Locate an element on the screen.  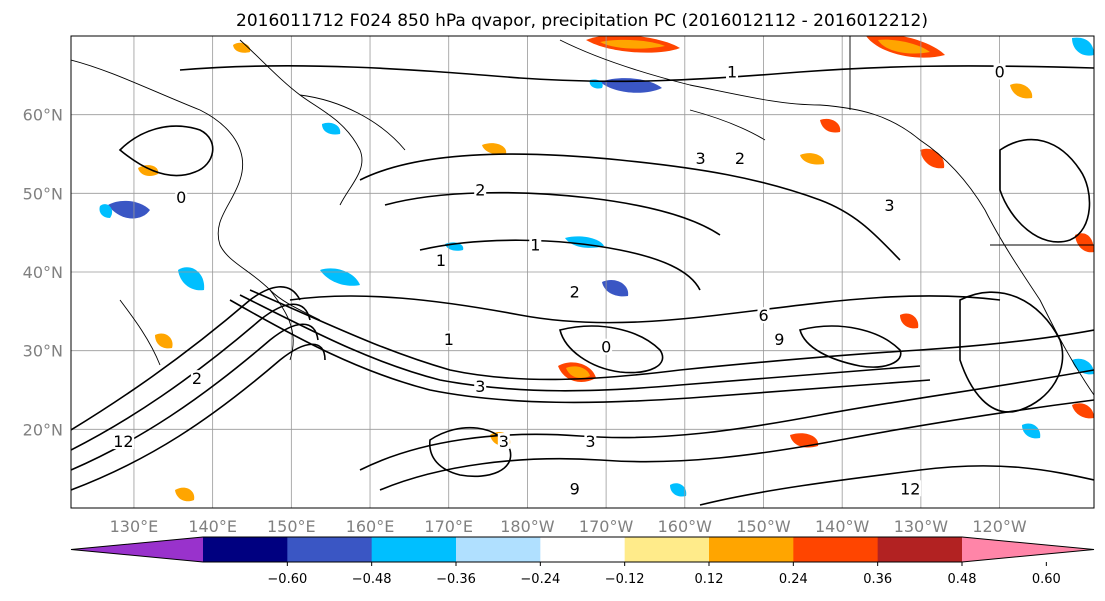
lat-tick-label: 30°N is located at coordinates (43, 351).